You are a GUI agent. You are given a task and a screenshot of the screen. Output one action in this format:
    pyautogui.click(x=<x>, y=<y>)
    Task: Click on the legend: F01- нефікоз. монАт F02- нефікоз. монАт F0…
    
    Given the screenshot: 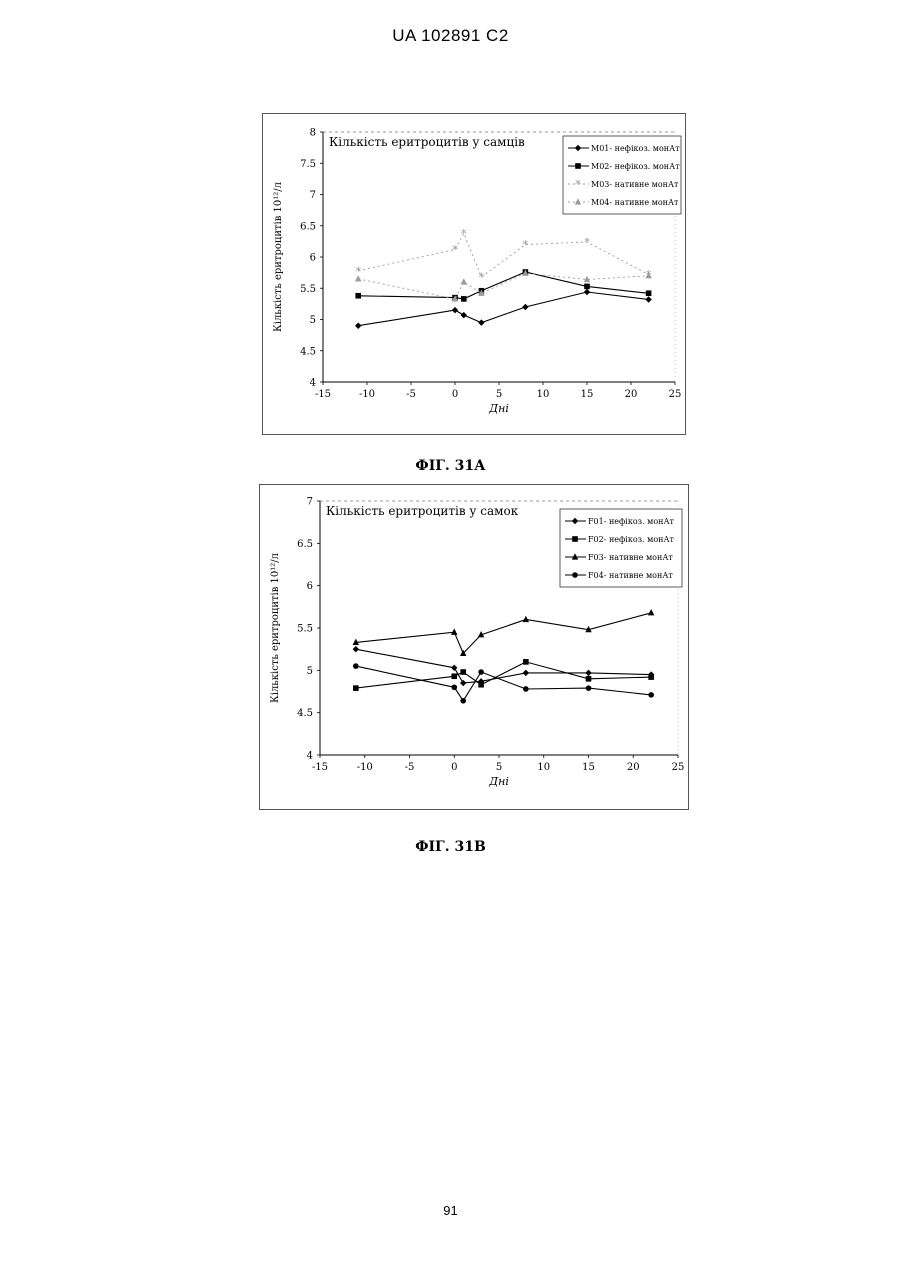 What is the action you would take?
    pyautogui.click(x=621, y=548)
    